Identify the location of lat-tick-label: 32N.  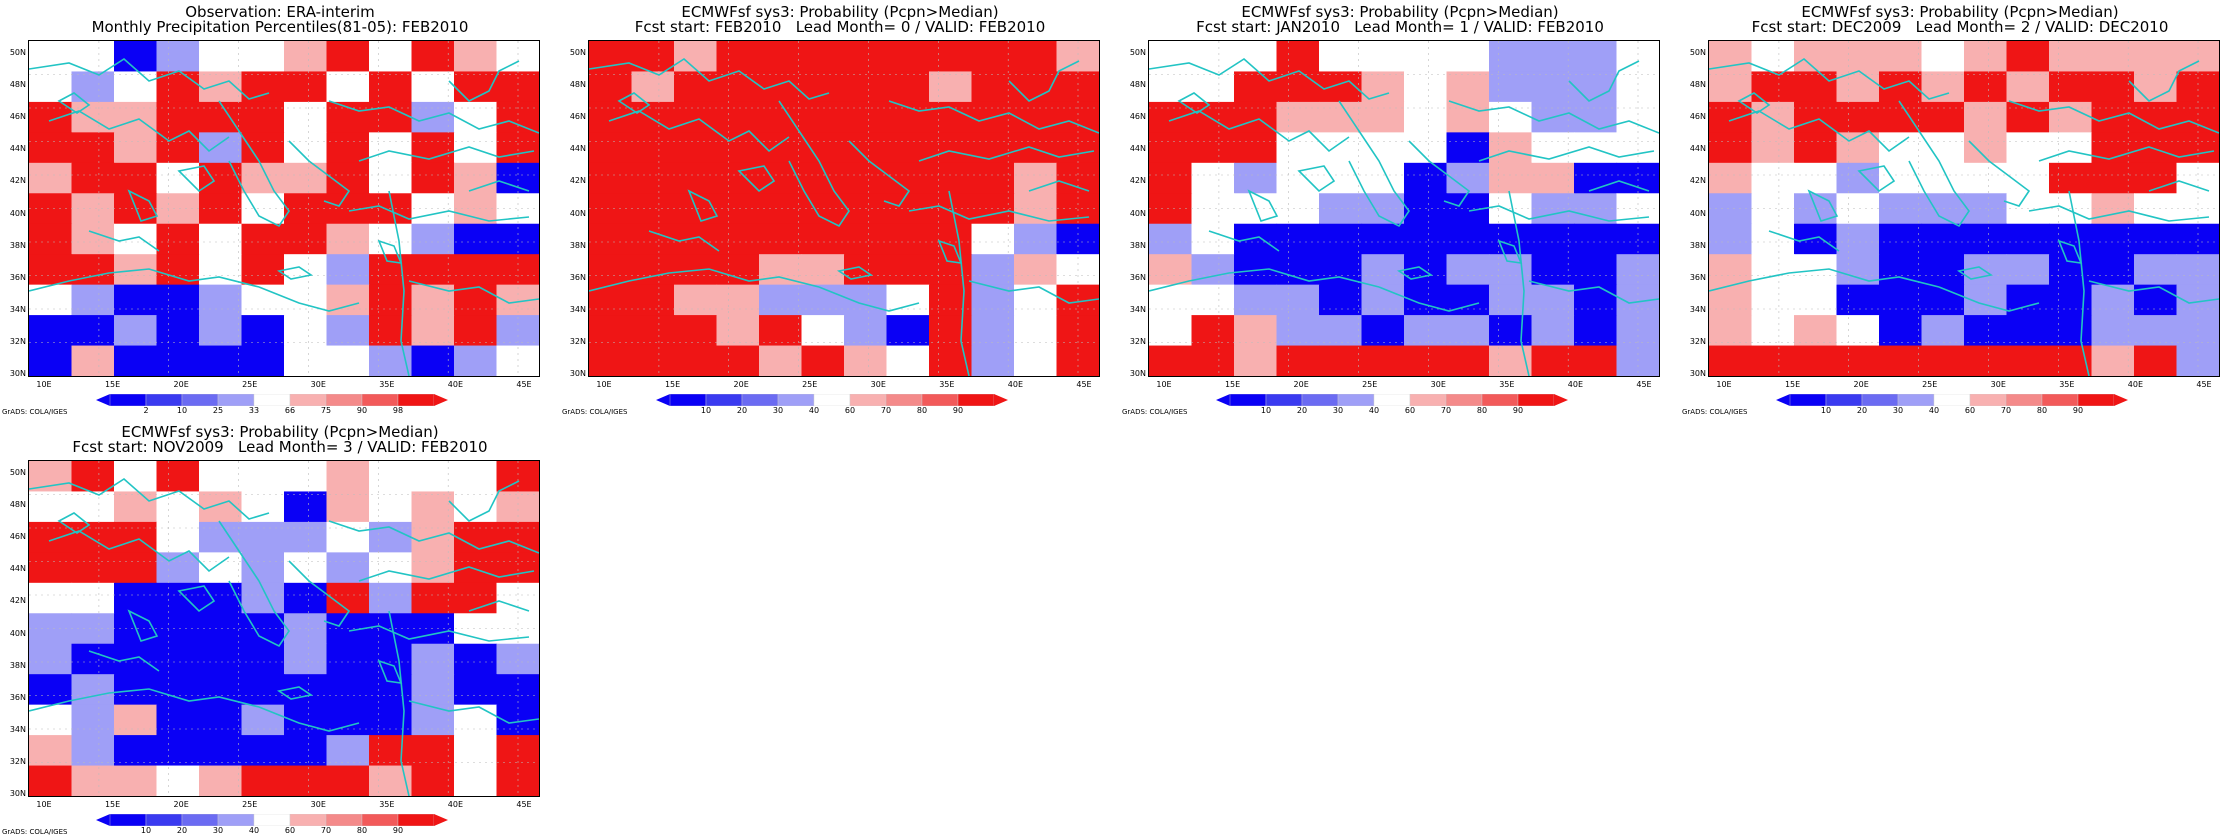
(17, 761).